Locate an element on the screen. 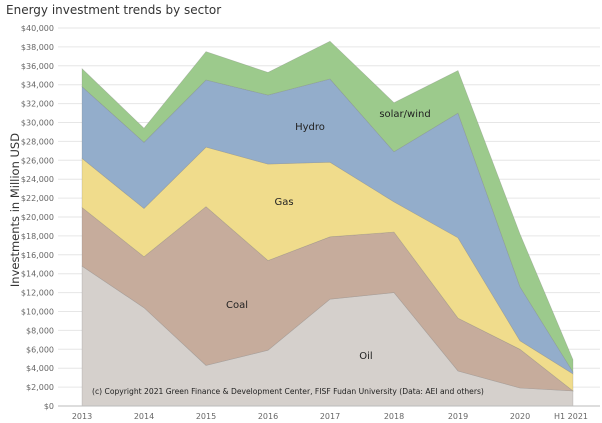 Image resolution: width=602 pixels, height=423 pixels. y-tick-label: $38,000 is located at coordinates (37, 47).